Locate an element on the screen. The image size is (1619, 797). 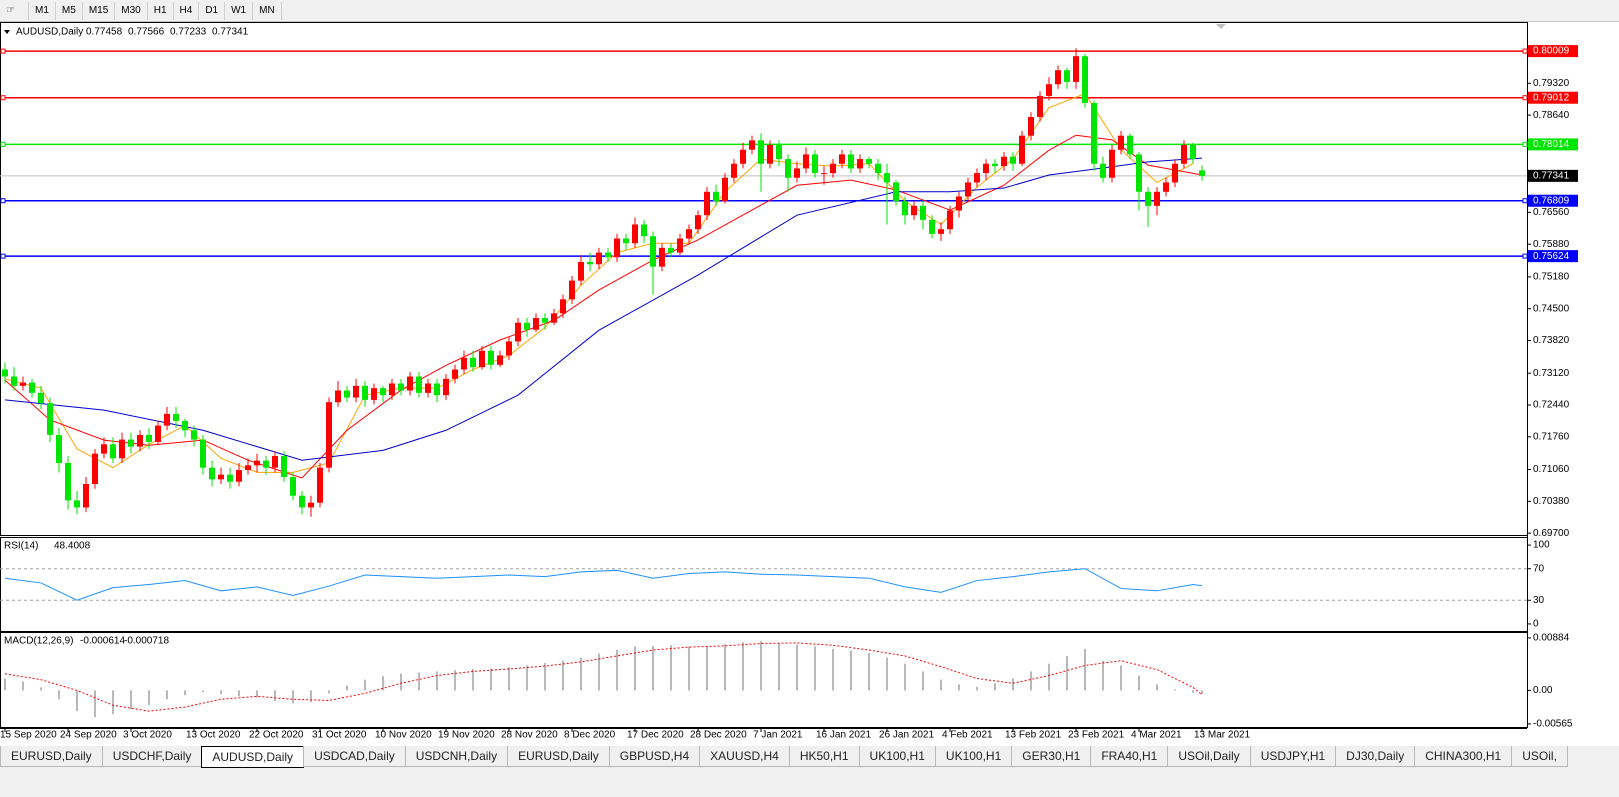
cursor-icon: ☞ is located at coordinates (14, 10).